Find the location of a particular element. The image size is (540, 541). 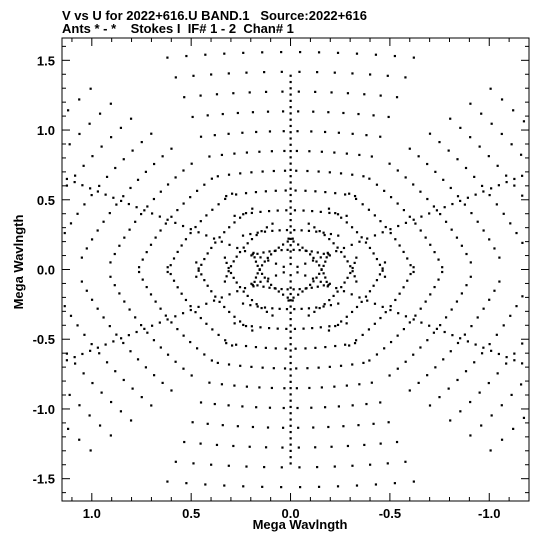

x-axis-label: Mega Wavlngth is located at coordinates (300, 524).